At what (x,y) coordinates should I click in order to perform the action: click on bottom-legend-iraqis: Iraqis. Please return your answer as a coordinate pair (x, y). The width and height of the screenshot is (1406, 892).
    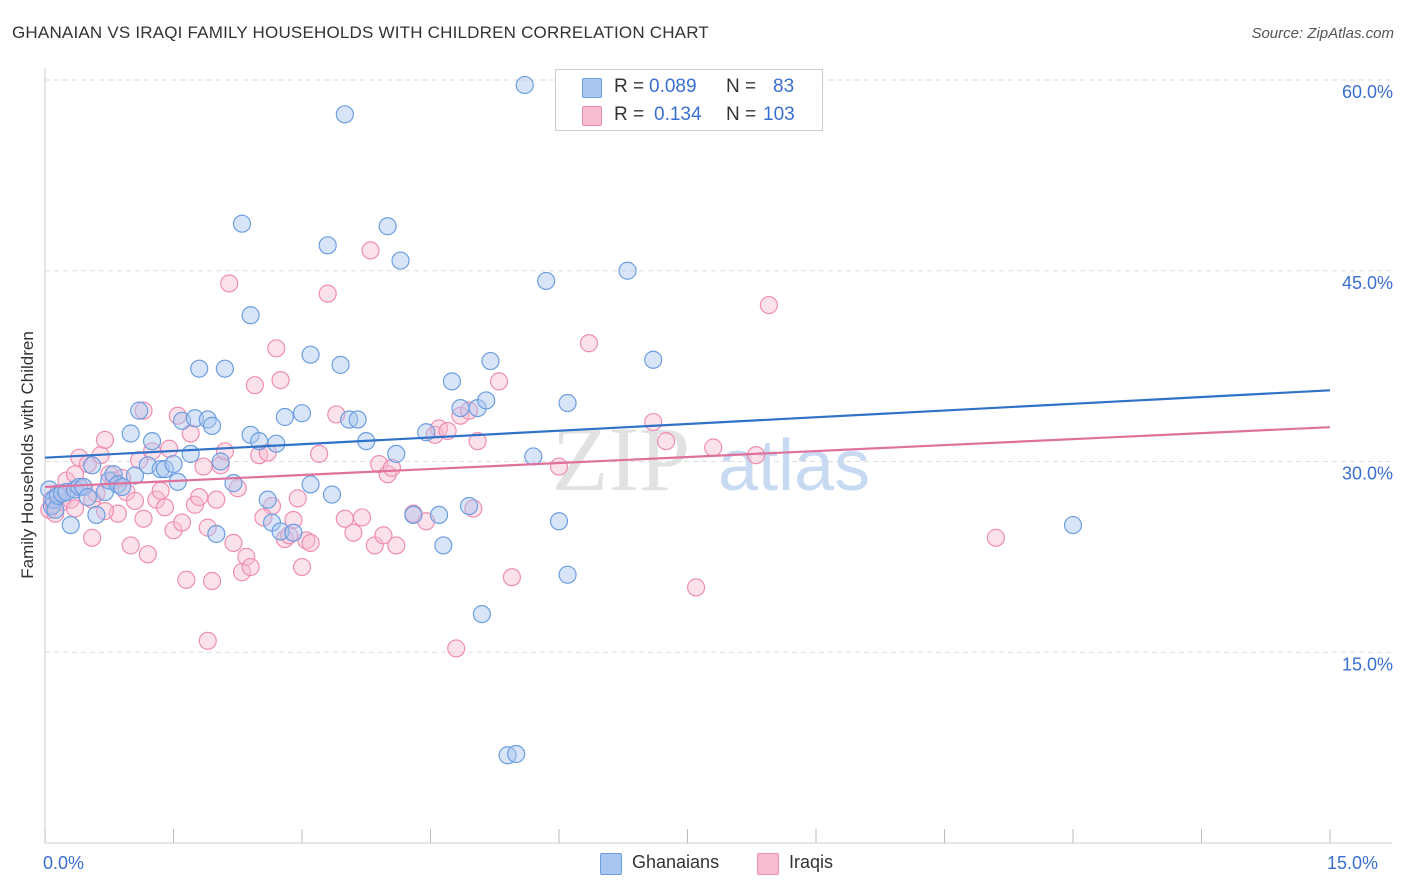
    Looking at the image, I should click on (807, 864).